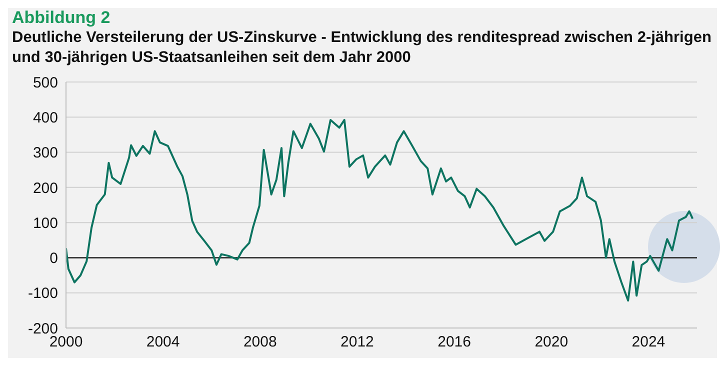 The image size is (725, 381). What do you see at coordinates (362, 48) in the screenshot?
I see `chart-subtitle: Deutliche Versteilerung der US-Zinskurve - Entwicklung des renditespread zwischen 2-jährigen und 30-jährigen US-Staatsanleihen seit dem Jahr 2000` at bounding box center [362, 48].